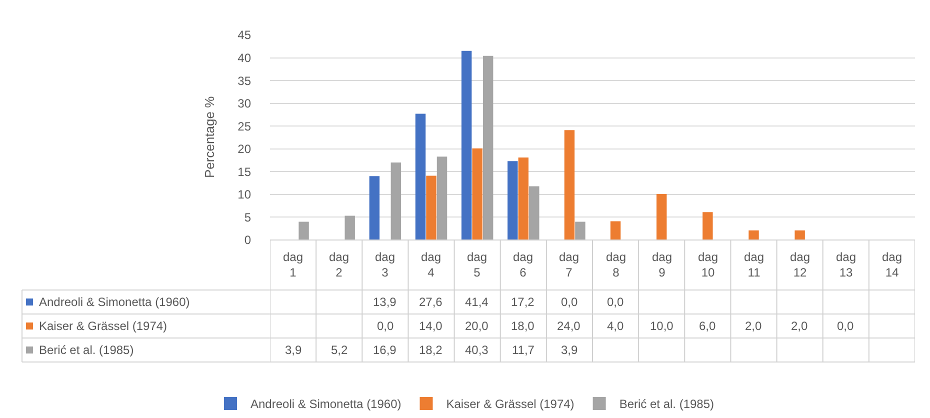 This screenshot has height=418, width=930. I want to click on y-tick-label: 30, so click(245, 103).